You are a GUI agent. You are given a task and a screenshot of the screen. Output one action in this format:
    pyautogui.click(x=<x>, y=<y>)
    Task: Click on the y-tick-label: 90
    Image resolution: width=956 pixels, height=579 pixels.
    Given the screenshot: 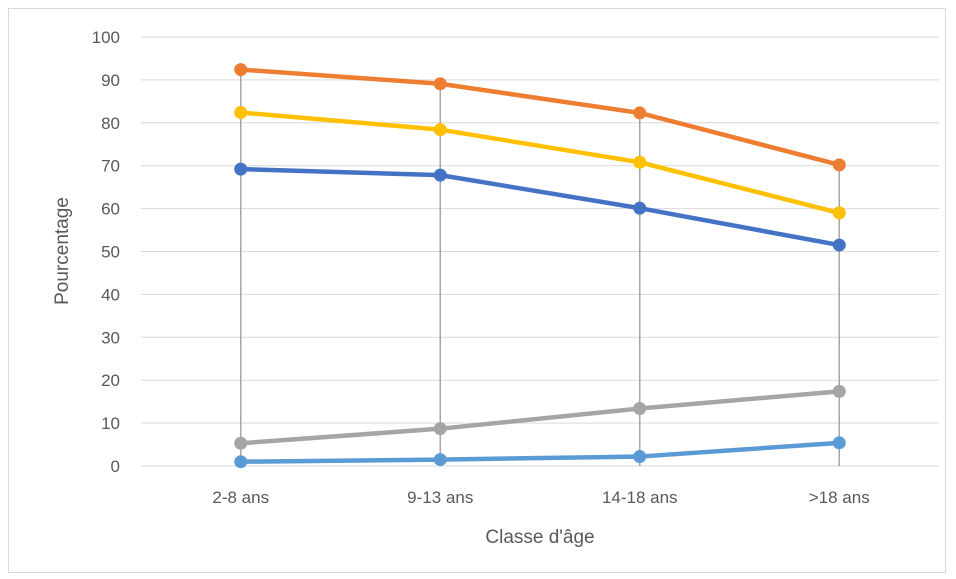 What is the action you would take?
    pyautogui.click(x=110, y=80)
    